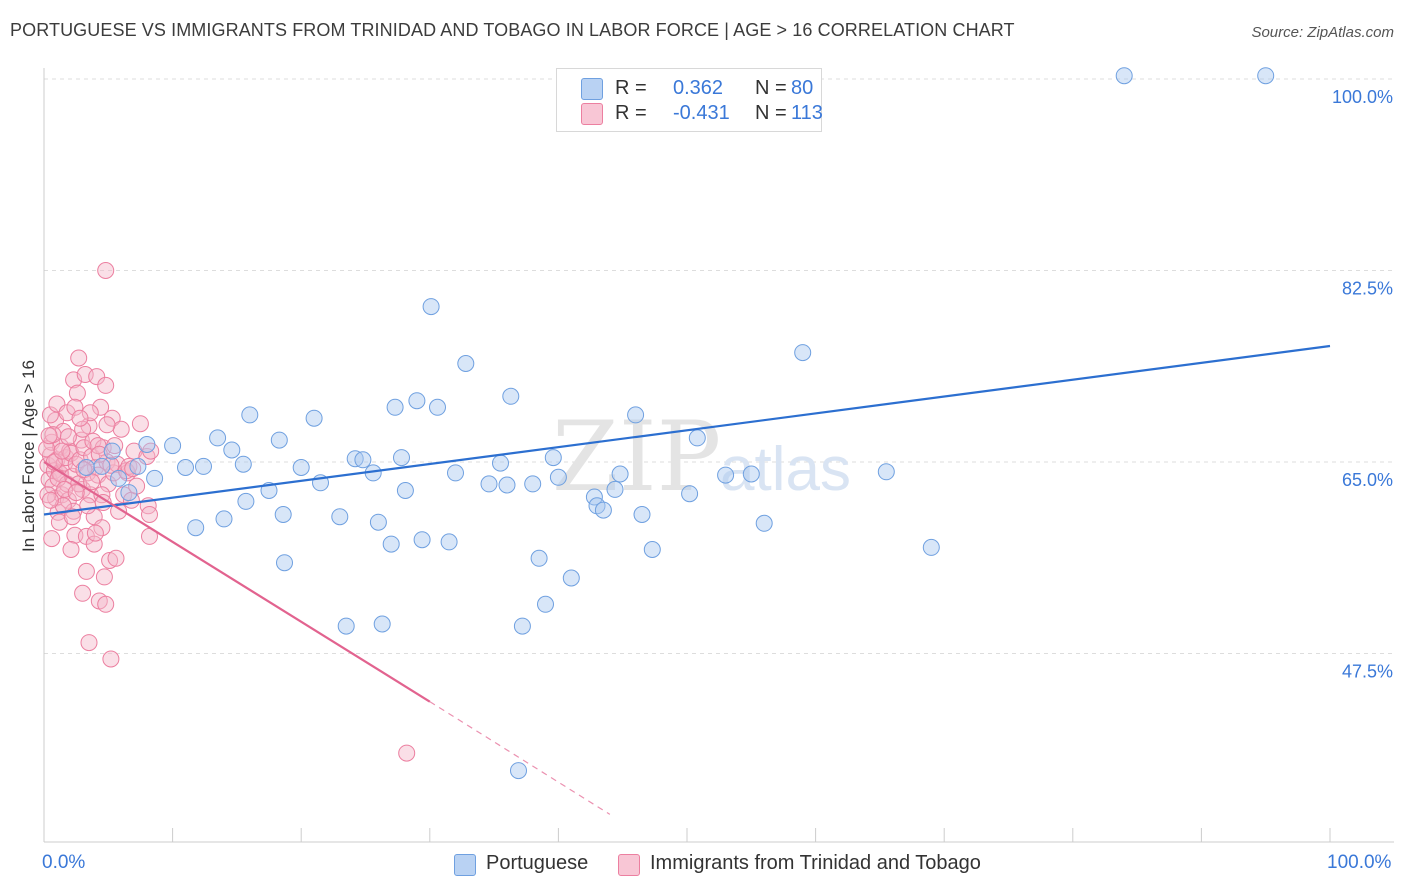 This screenshot has height=892, width=1406. What do you see at coordinates (1362, 384) in the screenshot?
I see `y-tick-labels: 47.5% 65.0% 82.5% 100.0%` at bounding box center [1362, 384].